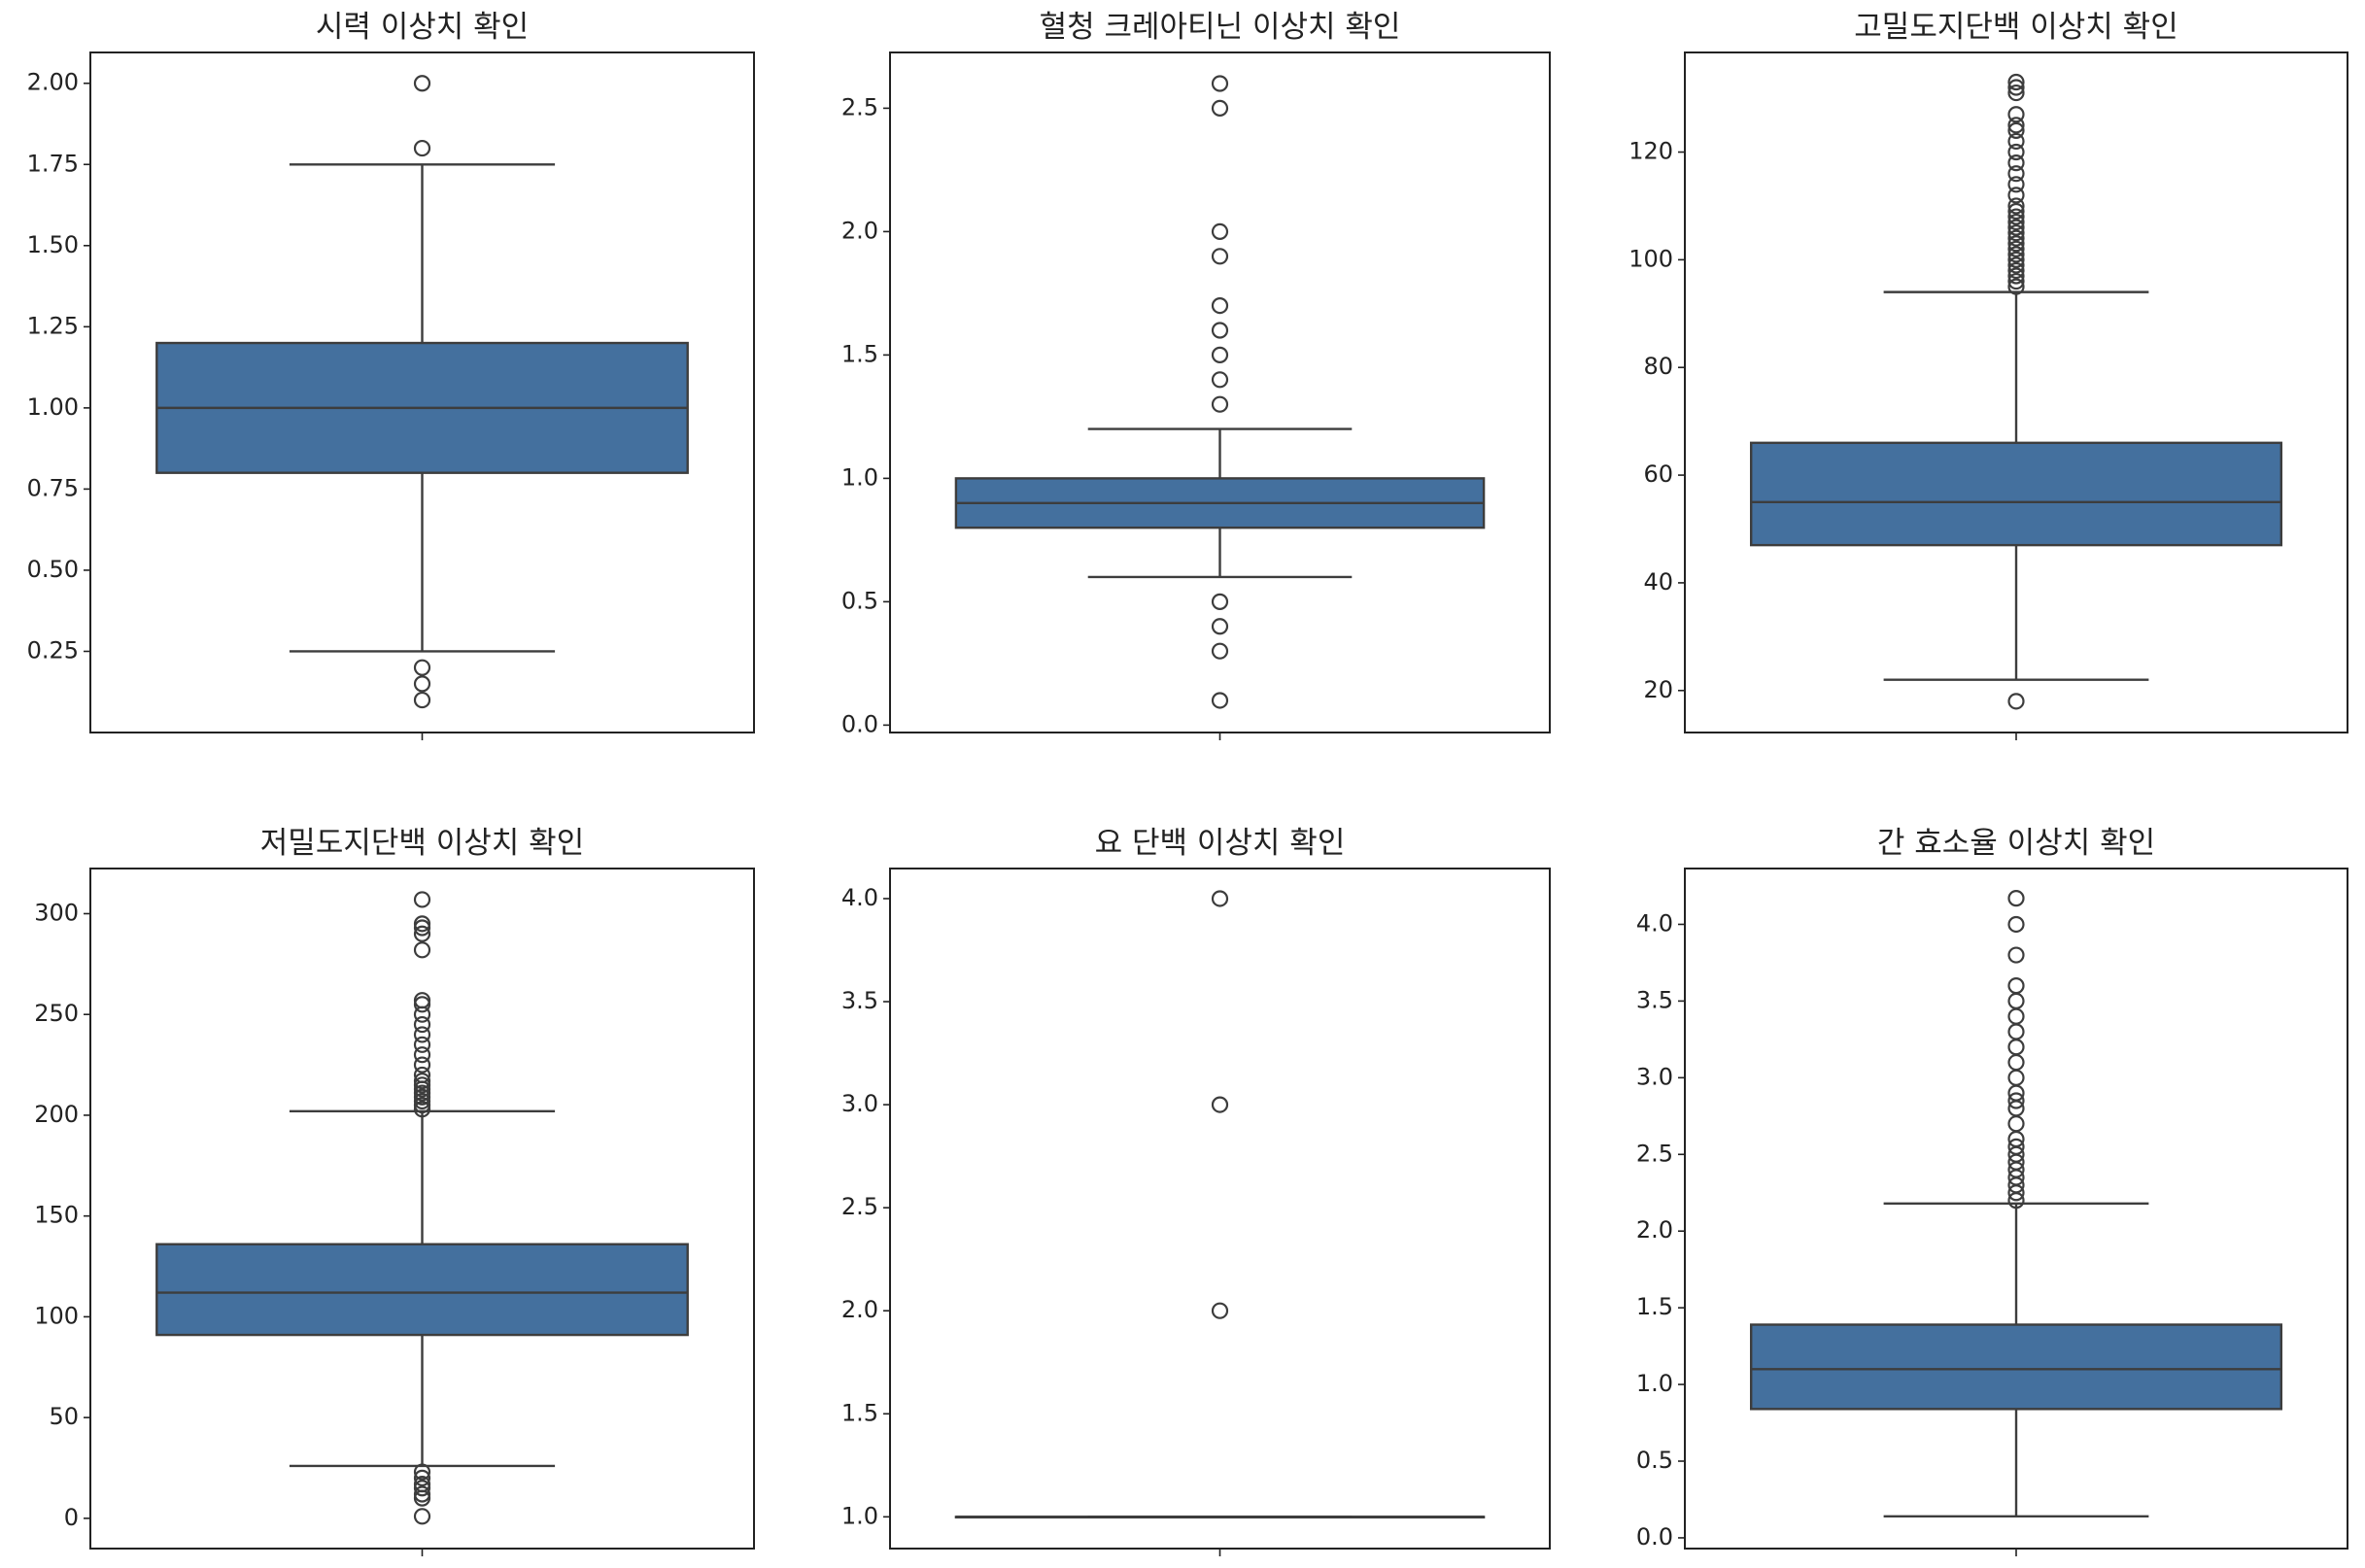 The width and height of the screenshot is (2365, 1568). What do you see at coordinates (53, 244) in the screenshot?
I see `y-tick-label: 1.50` at bounding box center [53, 244].